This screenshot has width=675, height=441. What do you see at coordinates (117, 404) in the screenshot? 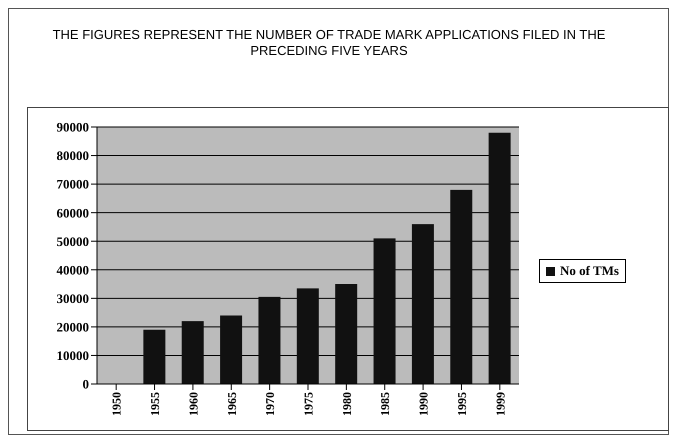
I see `x-tick-label: 1950` at bounding box center [117, 404].